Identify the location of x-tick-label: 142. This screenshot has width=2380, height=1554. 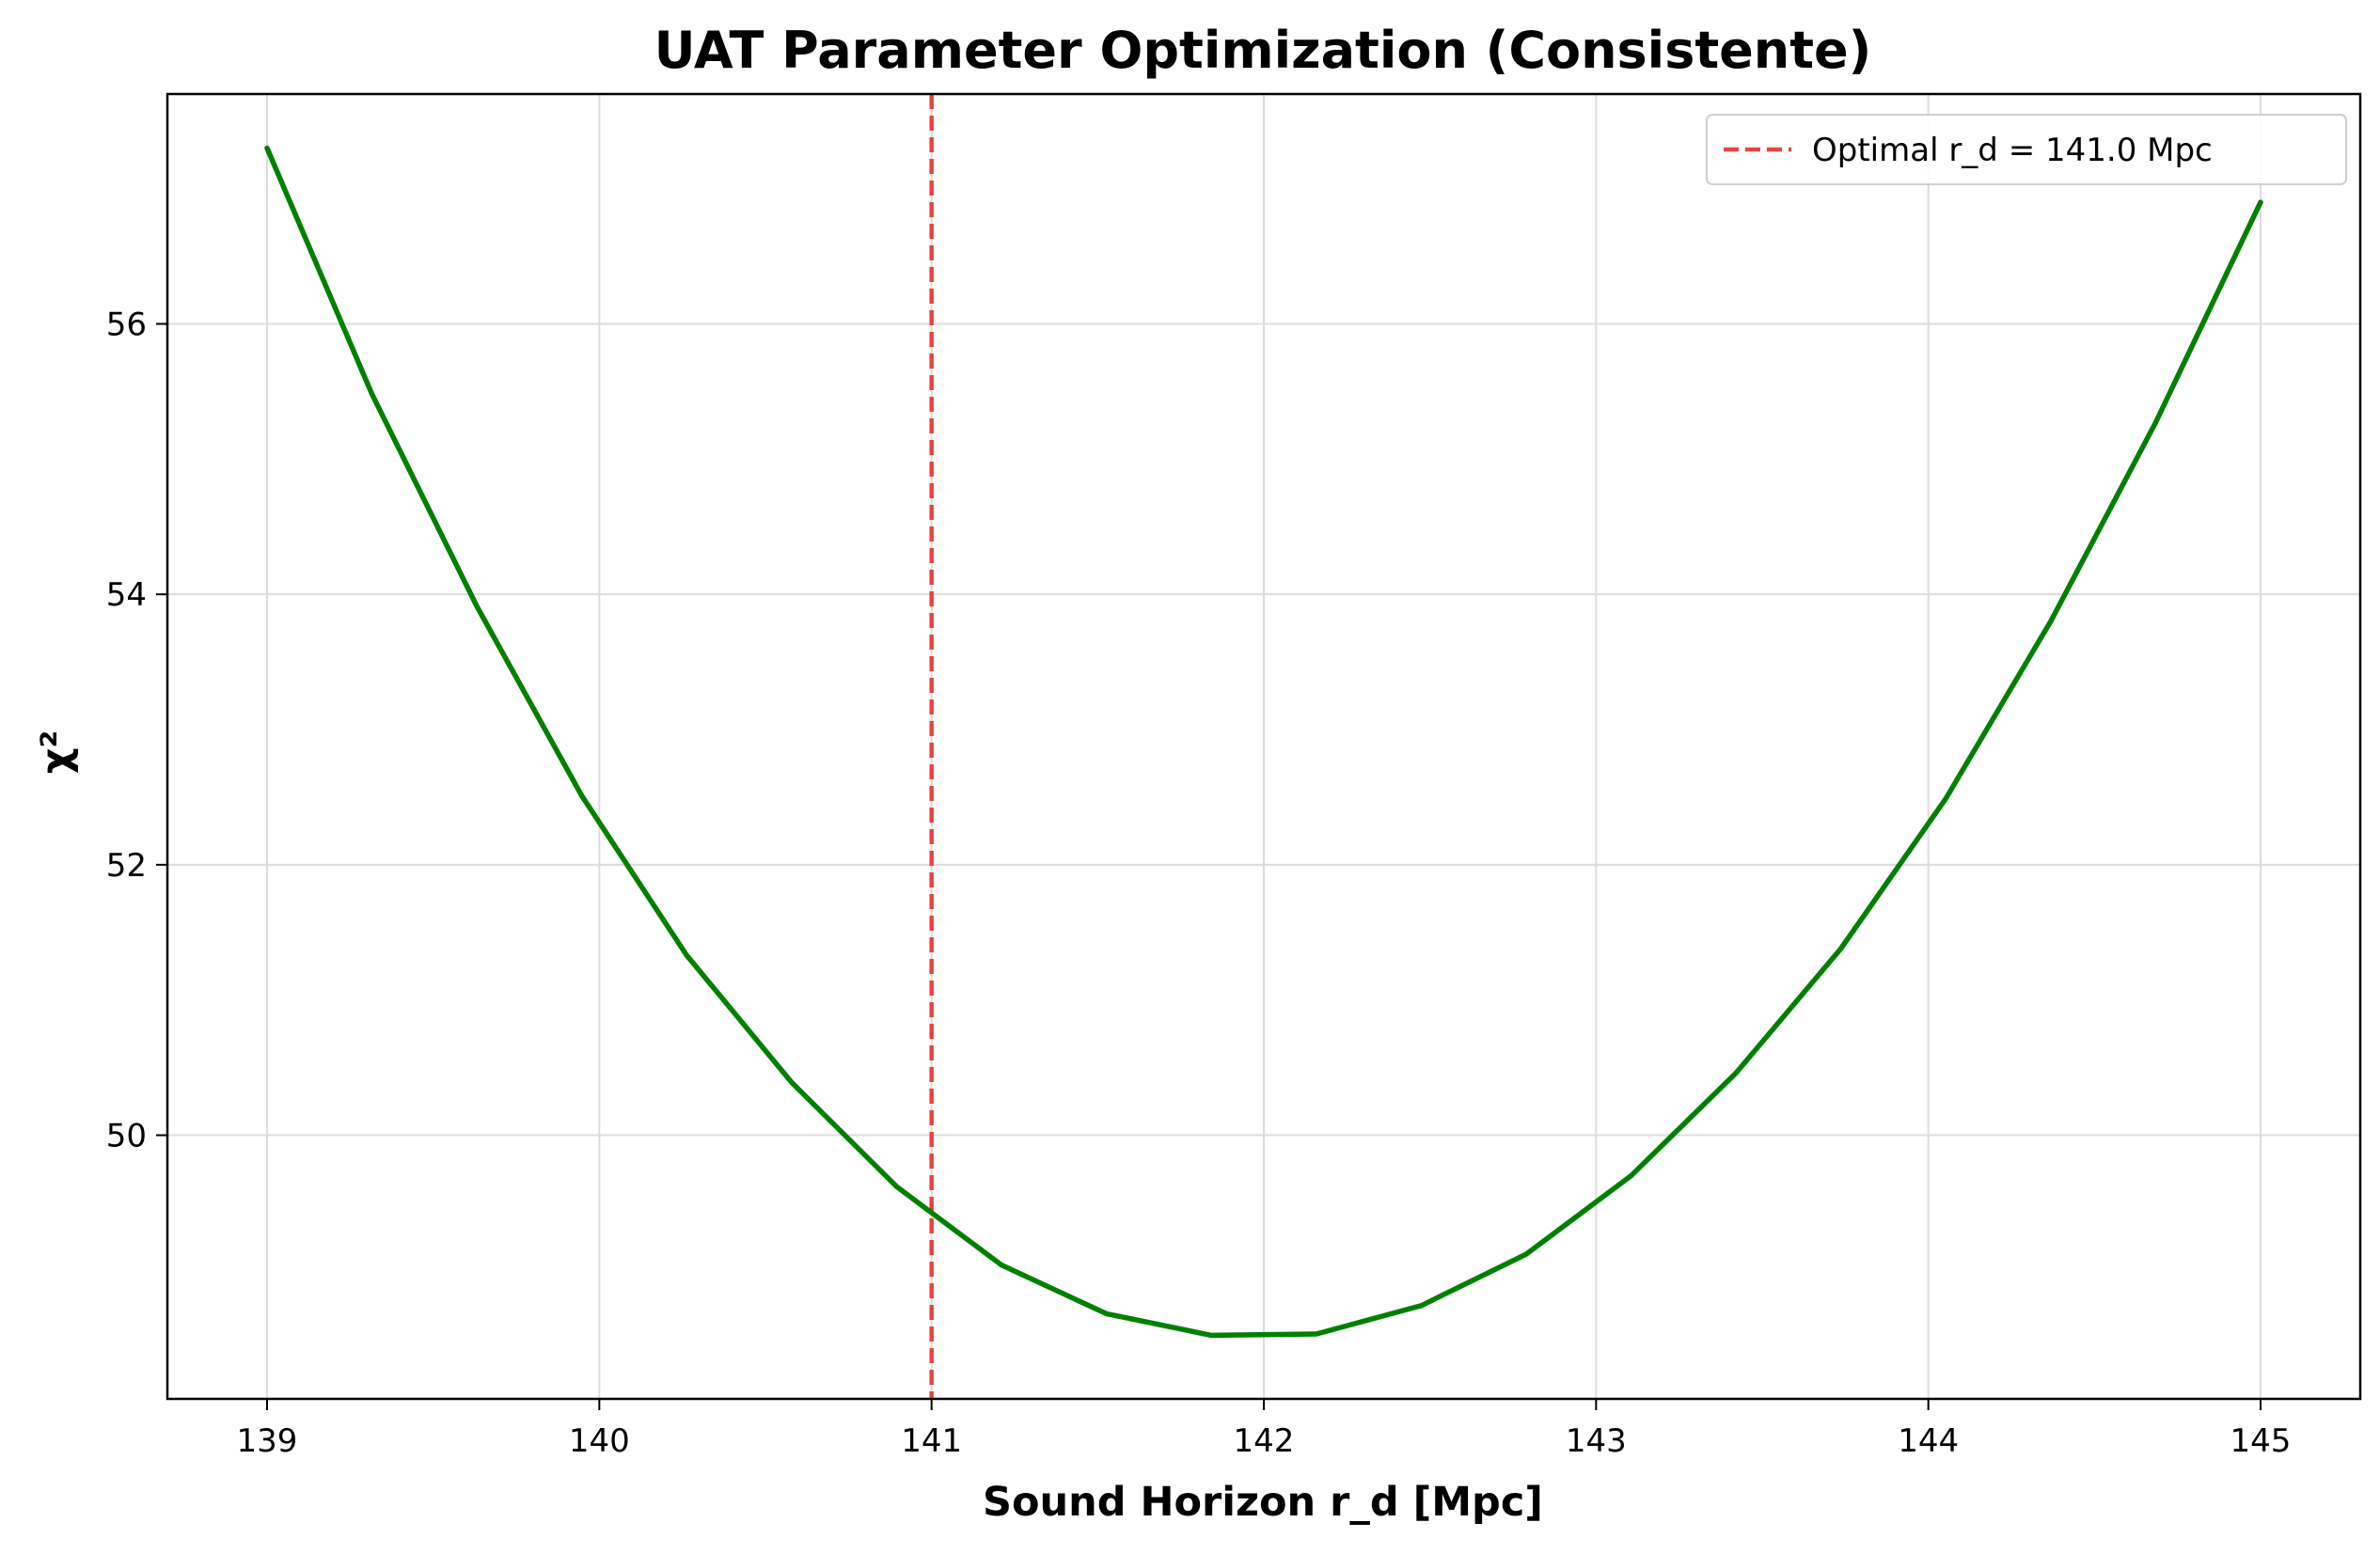
(1264, 1441).